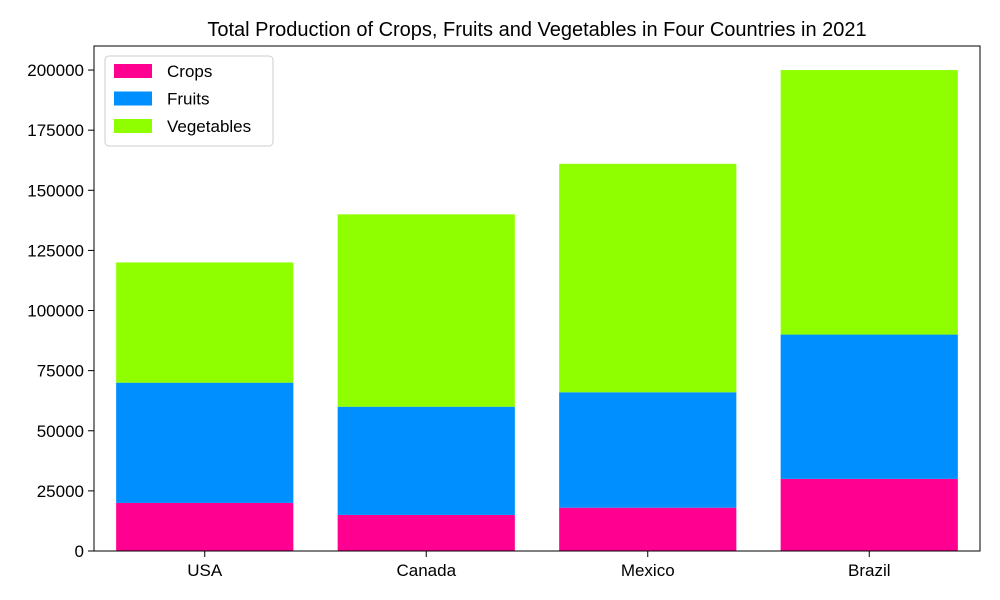 The height and width of the screenshot is (600, 1000). I want to click on bar-canada-vegetables, so click(426, 310).